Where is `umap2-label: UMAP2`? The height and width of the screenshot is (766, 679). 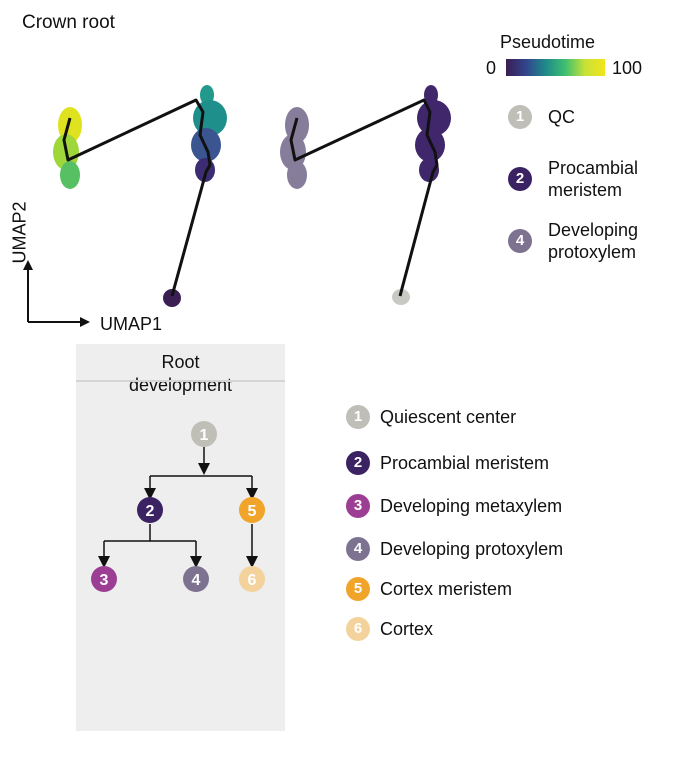 umap2-label: UMAP2 is located at coordinates (19, 232).